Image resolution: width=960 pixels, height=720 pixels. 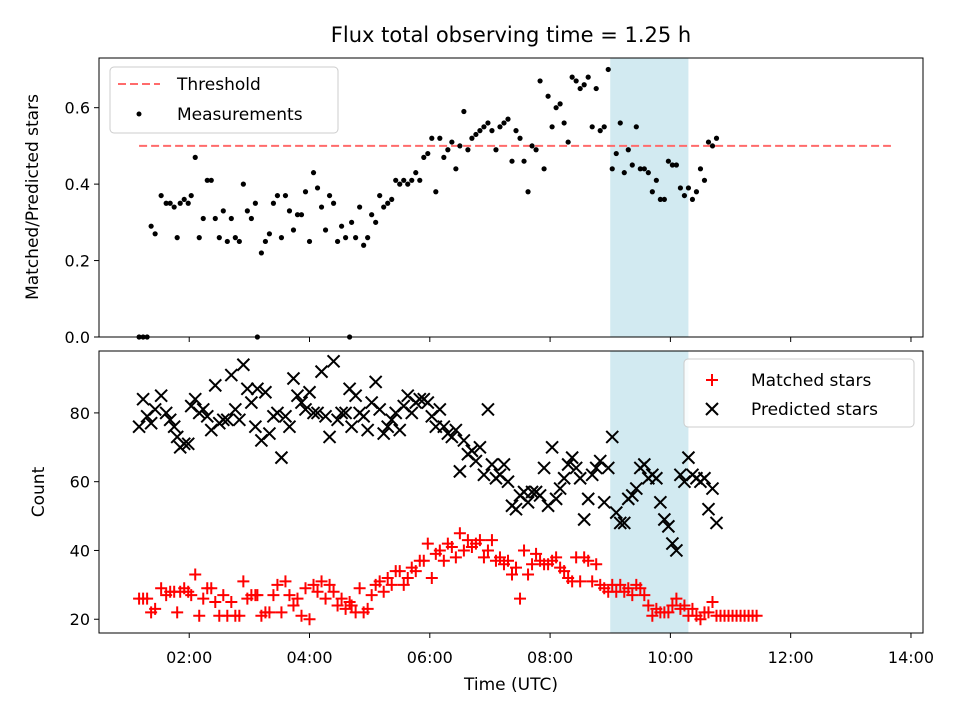 What do you see at coordinates (550, 339) in the screenshot?
I see `top-x-axis` at bounding box center [550, 339].